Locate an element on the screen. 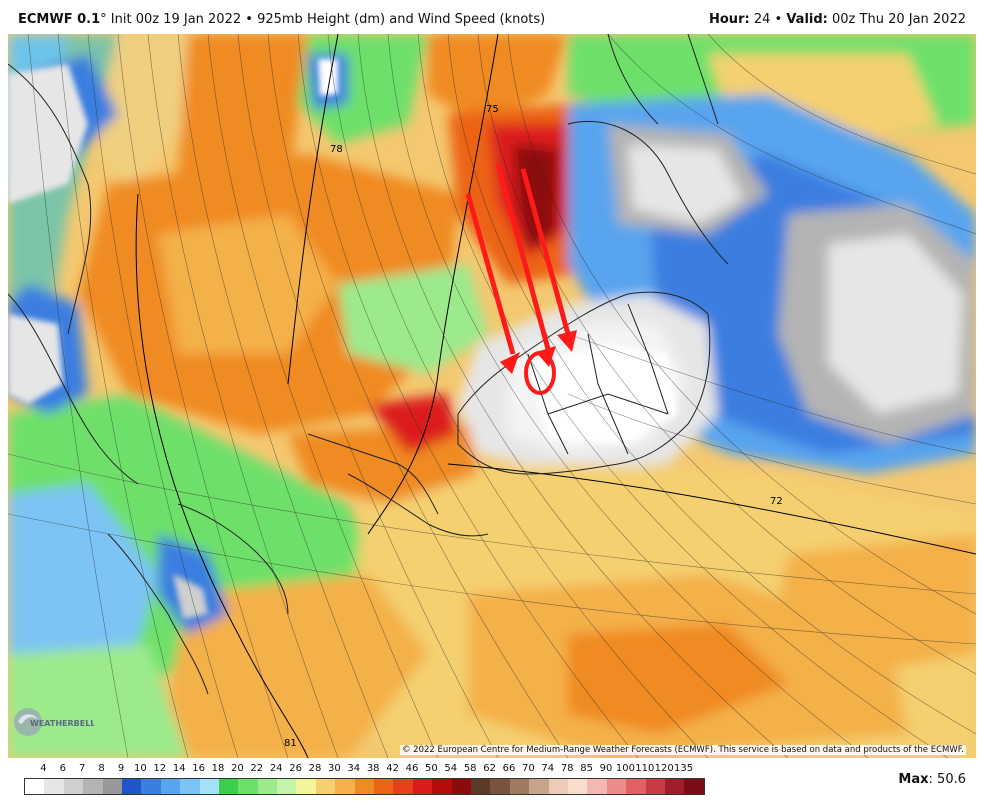 Image resolution: width=984 pixels, height=808 pixels. legend-tick-label: 90 is located at coordinates (606, 768).